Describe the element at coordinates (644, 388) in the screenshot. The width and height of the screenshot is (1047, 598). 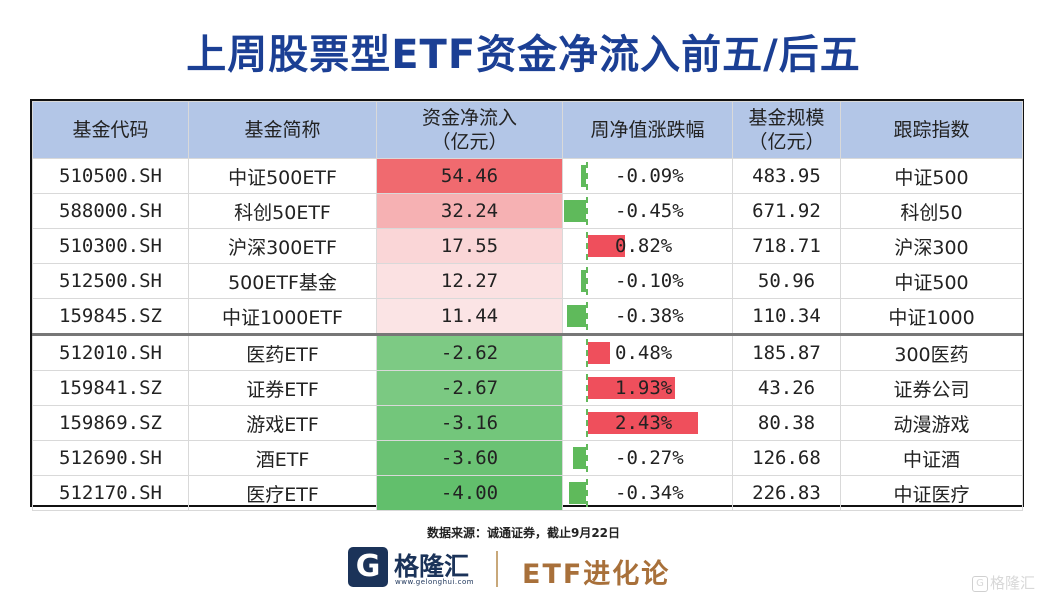
I see `change-value: 1.93%` at that location.